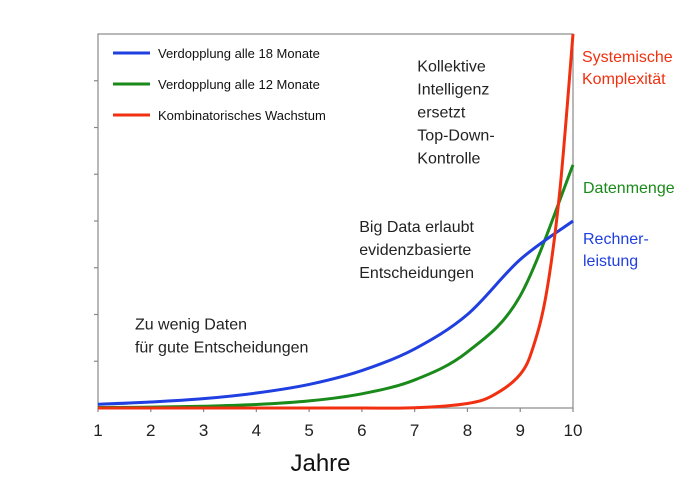 This screenshot has width=700, height=479. Describe the element at coordinates (256, 430) in the screenshot. I see `x-tick-label: 4` at that location.